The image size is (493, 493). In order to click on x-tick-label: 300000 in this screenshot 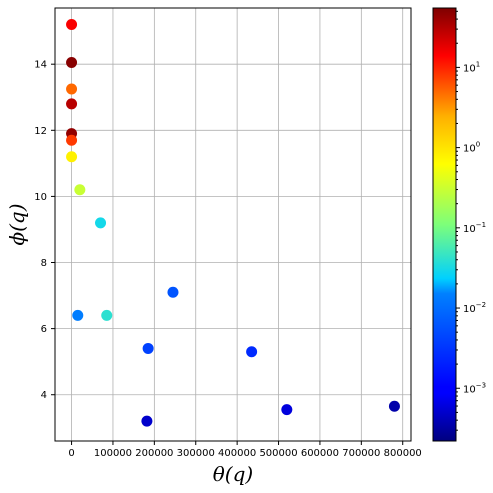, I will do `click(196, 453)`.